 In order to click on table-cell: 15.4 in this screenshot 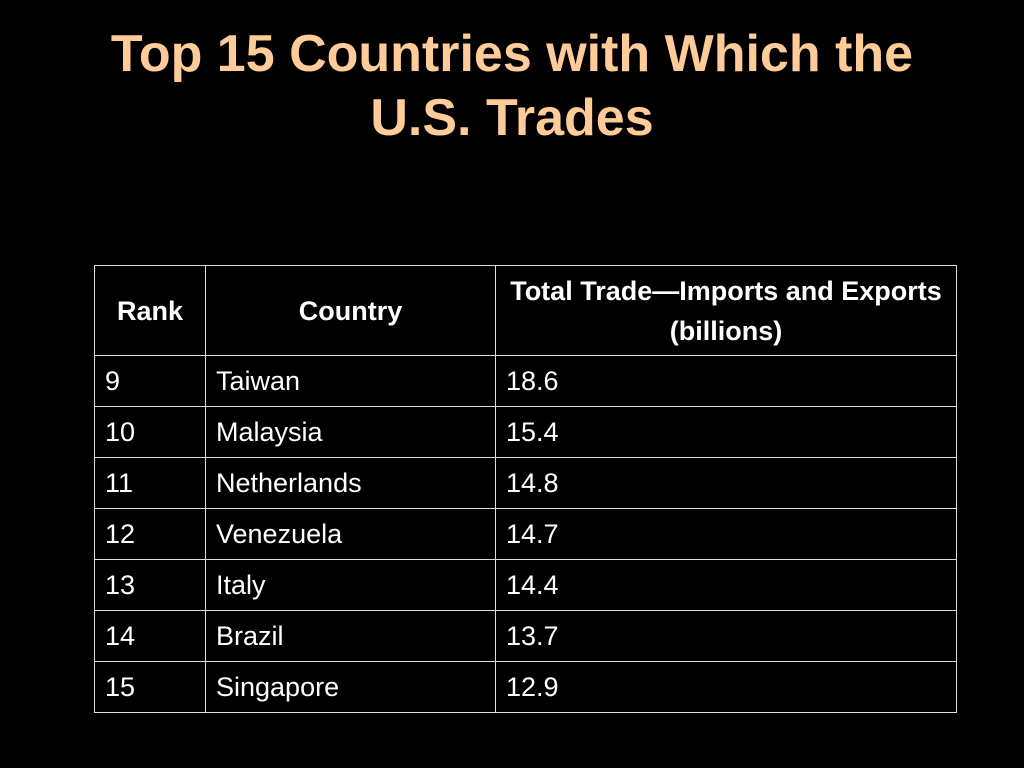, I will do `click(726, 432)`.